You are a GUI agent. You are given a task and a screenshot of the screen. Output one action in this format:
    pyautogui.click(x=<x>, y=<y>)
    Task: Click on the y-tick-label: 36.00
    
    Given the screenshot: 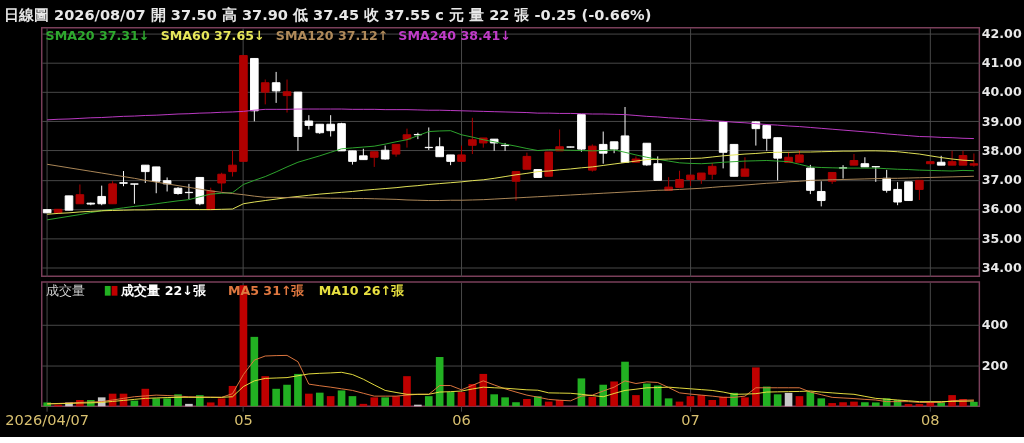 What is the action you would take?
    pyautogui.click(x=1001, y=209)
    